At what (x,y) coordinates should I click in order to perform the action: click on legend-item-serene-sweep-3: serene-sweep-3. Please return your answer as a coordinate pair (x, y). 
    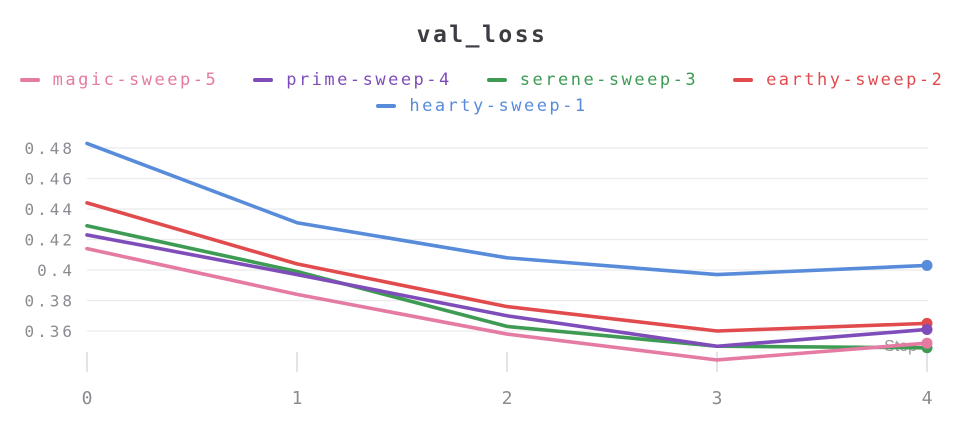
    Looking at the image, I should click on (592, 80).